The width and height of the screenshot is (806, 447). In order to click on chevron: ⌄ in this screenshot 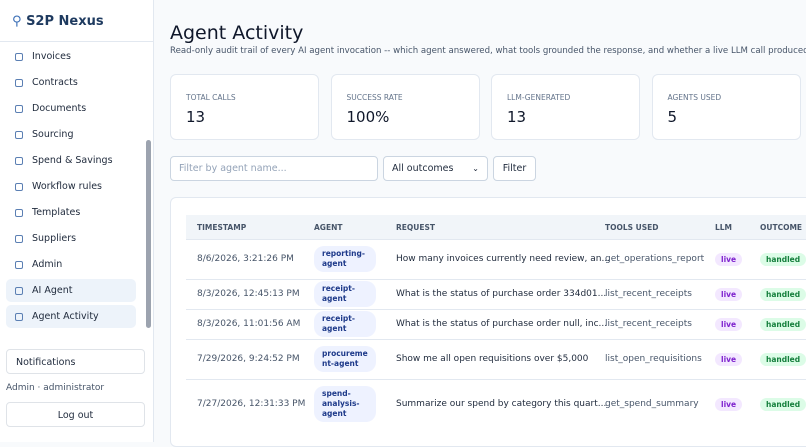, I will do `click(475, 168)`.